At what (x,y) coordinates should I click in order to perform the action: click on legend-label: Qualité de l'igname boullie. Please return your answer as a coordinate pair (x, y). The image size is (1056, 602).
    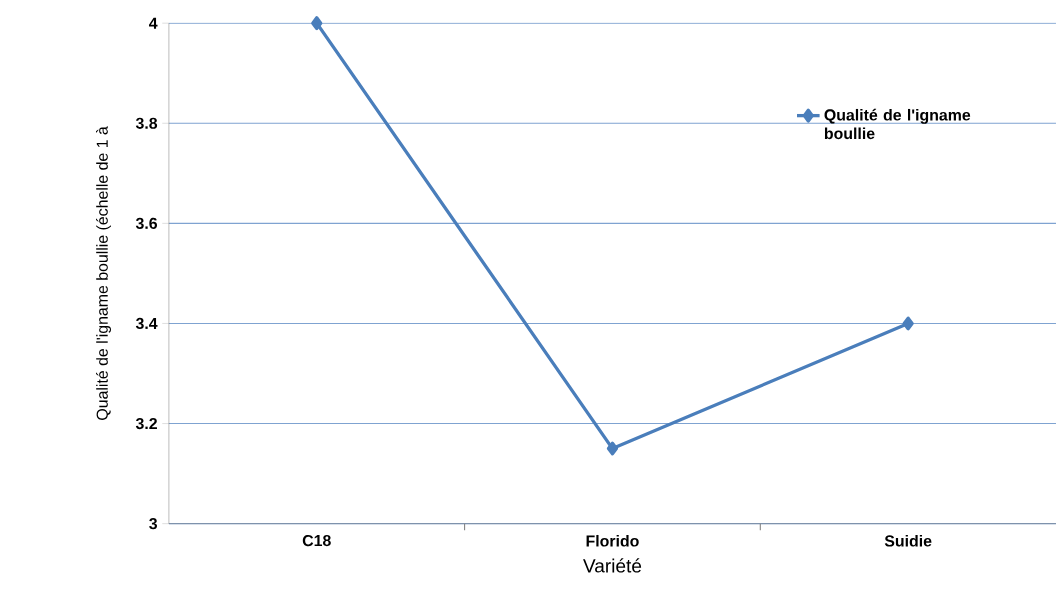
    Looking at the image, I should click on (897, 124).